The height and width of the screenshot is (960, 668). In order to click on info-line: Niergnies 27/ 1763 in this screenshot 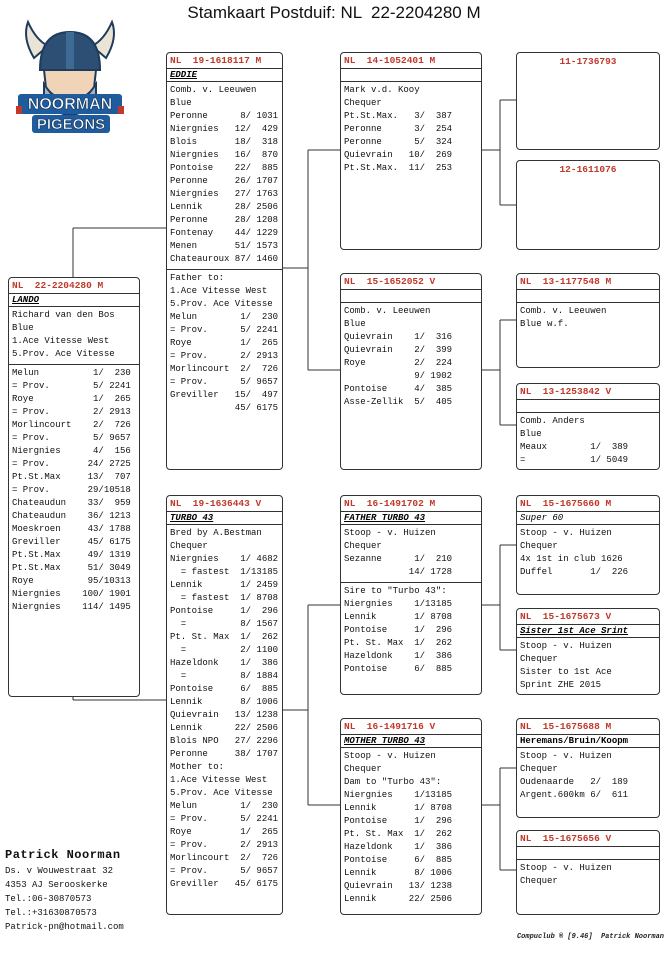, I will do `click(224, 194)`.